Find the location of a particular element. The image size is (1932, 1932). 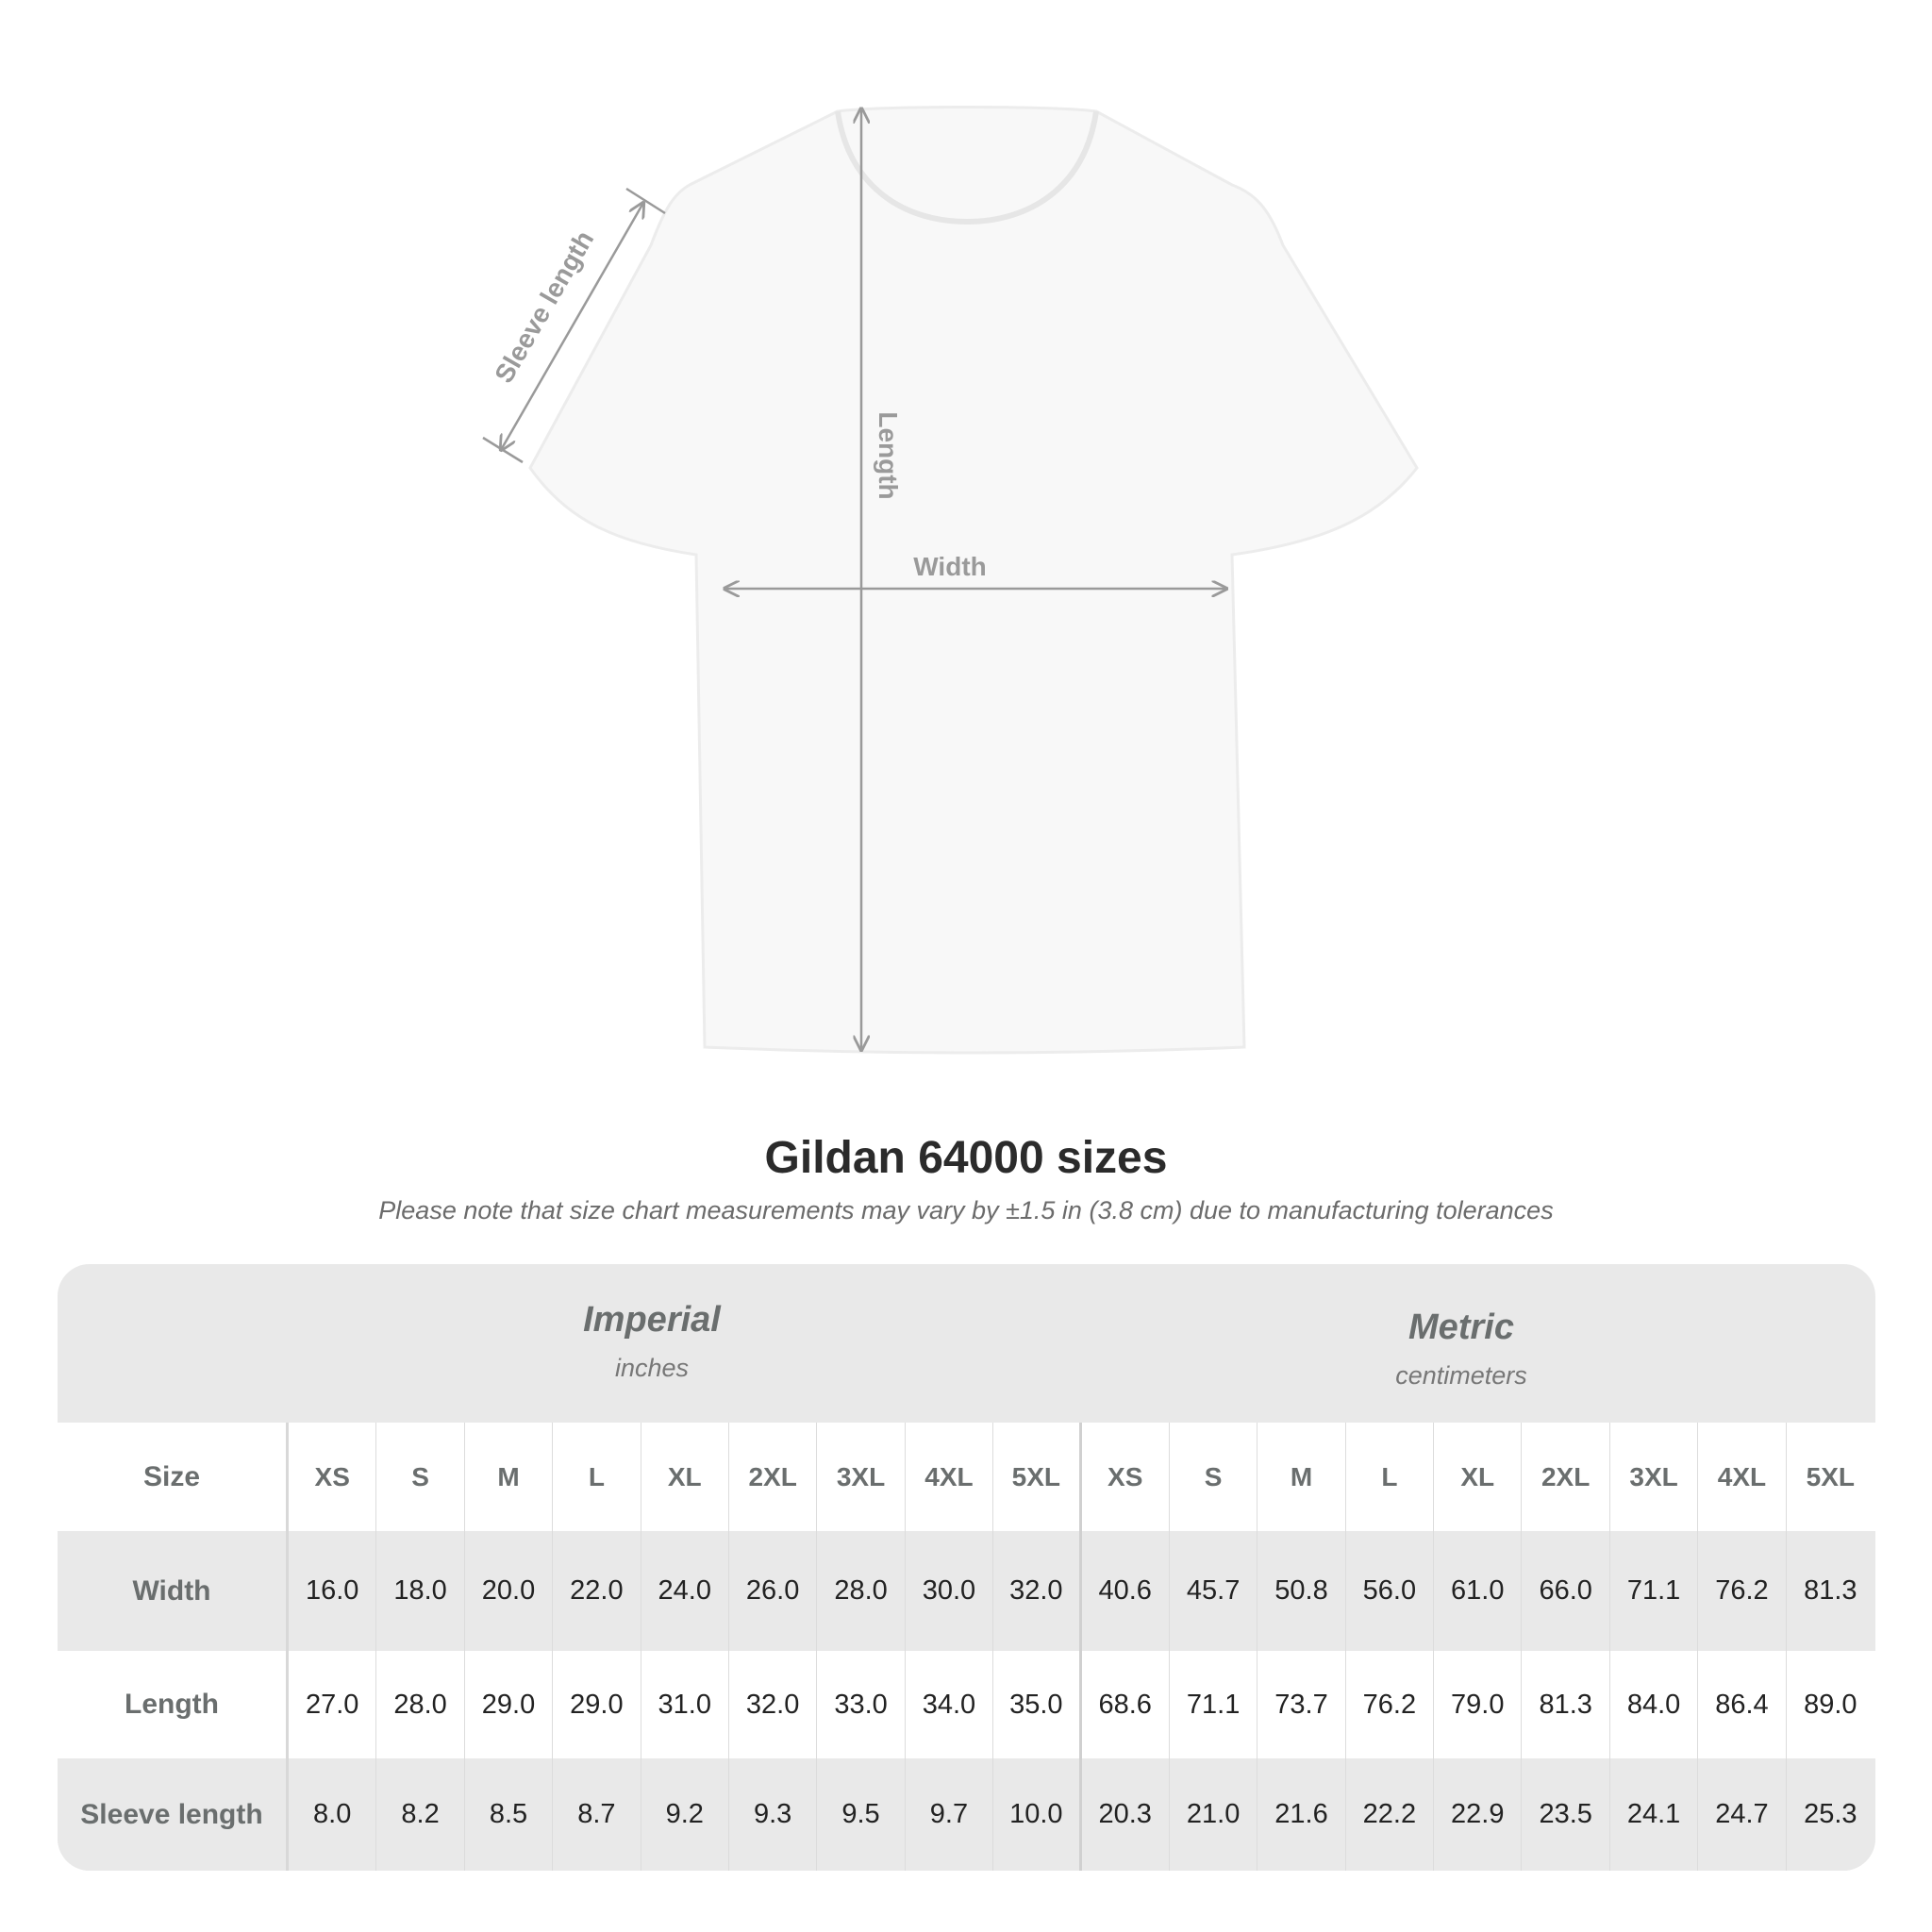

metric-value-cell: 20.3 is located at coordinates (1126, 1814).